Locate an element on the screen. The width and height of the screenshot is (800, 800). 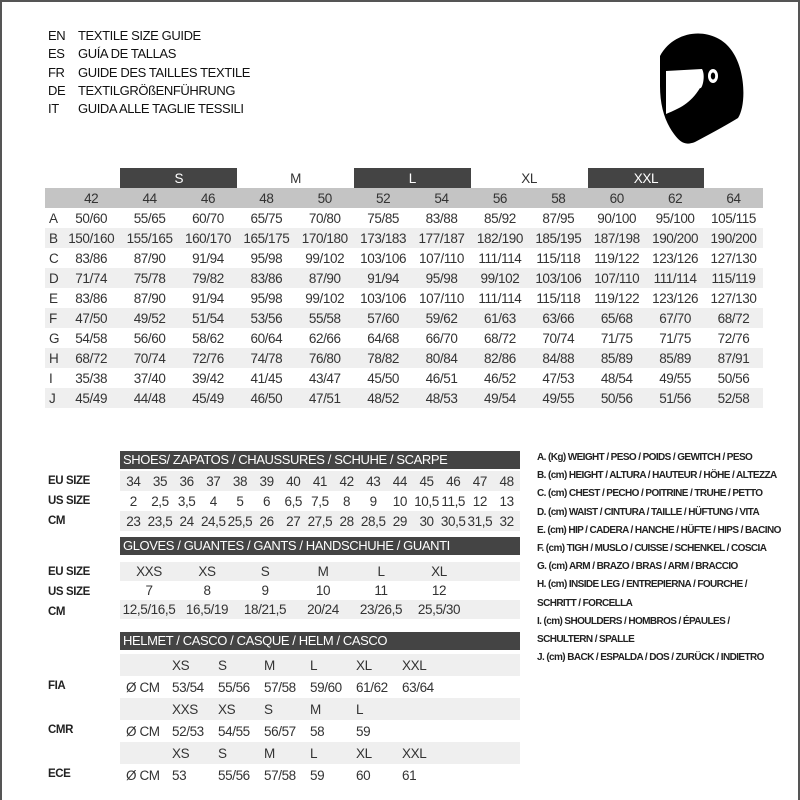
legend-item: SCHULTERN / SPALLE is located at coordinates (586, 640).